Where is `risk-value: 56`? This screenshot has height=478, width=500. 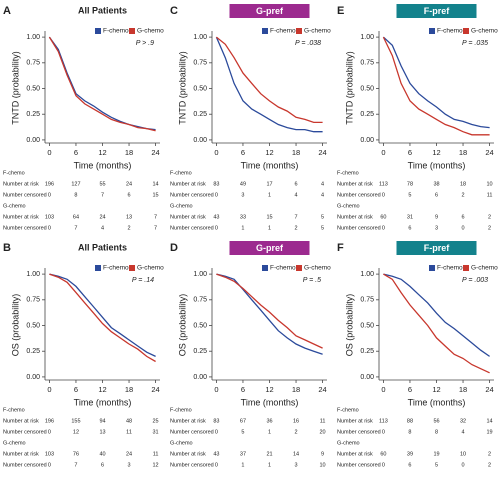 risk-value: 56 is located at coordinates (436, 421).